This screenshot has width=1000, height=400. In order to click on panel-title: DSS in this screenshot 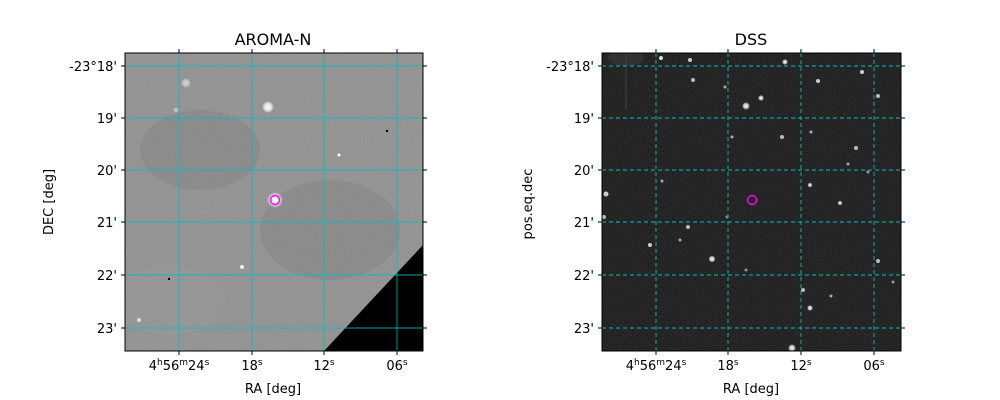, I will do `click(751, 39)`.